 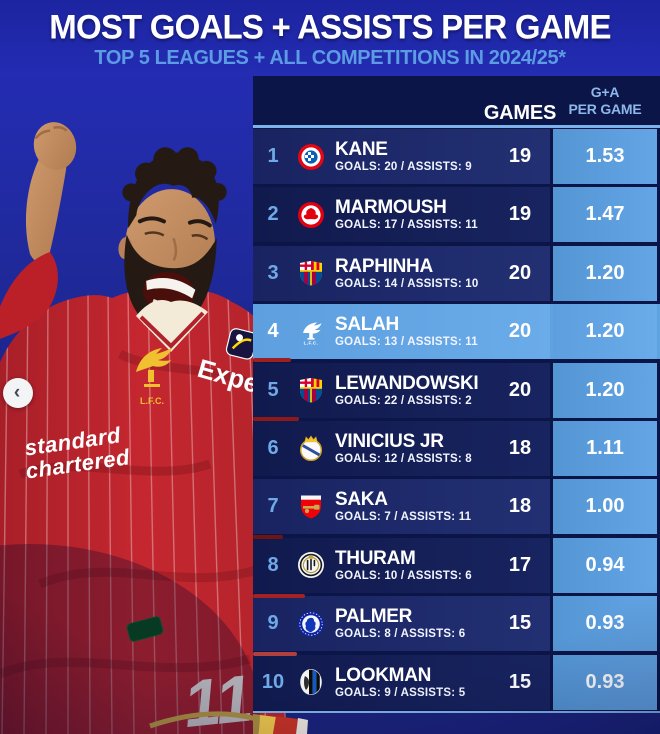 I want to click on rank-label: 9, so click(x=273, y=623).